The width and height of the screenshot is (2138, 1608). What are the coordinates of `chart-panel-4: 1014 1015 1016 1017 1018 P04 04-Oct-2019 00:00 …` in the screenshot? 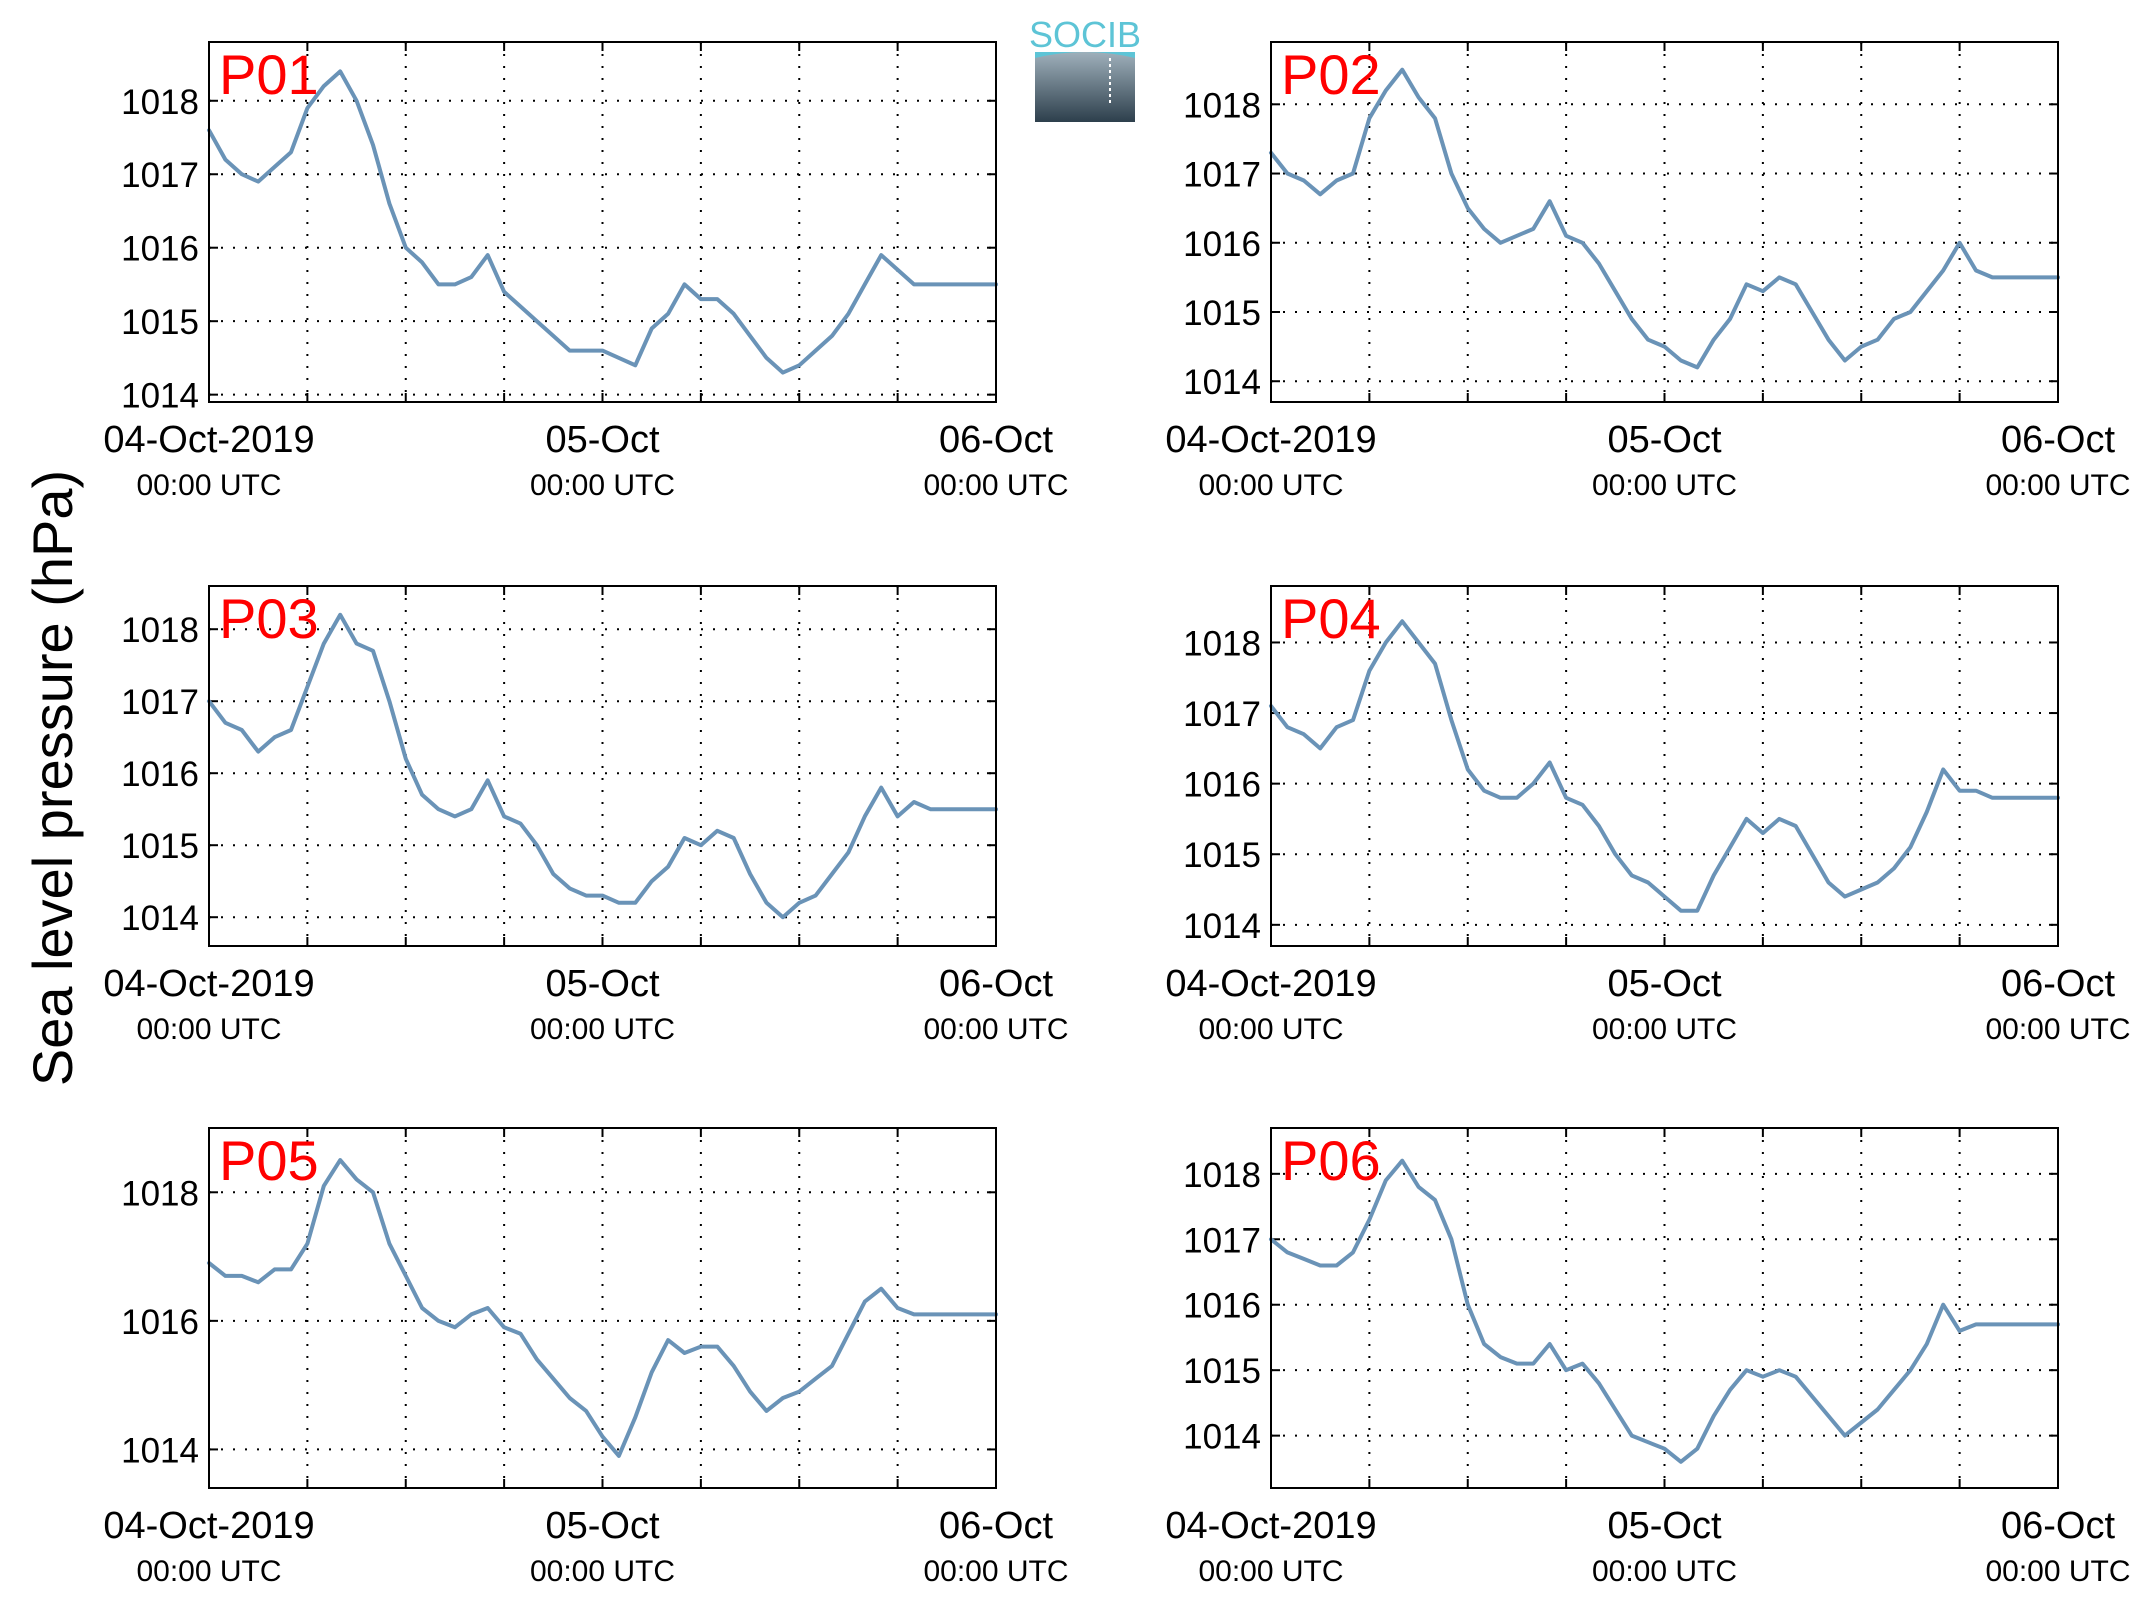 It's located at (1648, 815).